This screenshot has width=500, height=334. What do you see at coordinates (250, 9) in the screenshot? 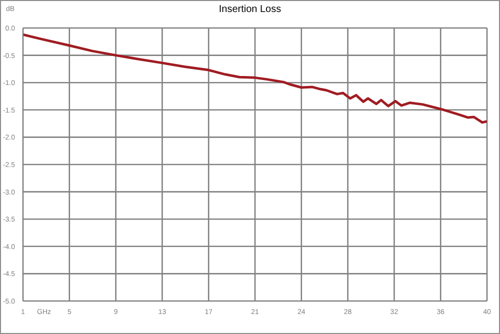
I see `chart-title: Insertion Loss` at bounding box center [250, 9].